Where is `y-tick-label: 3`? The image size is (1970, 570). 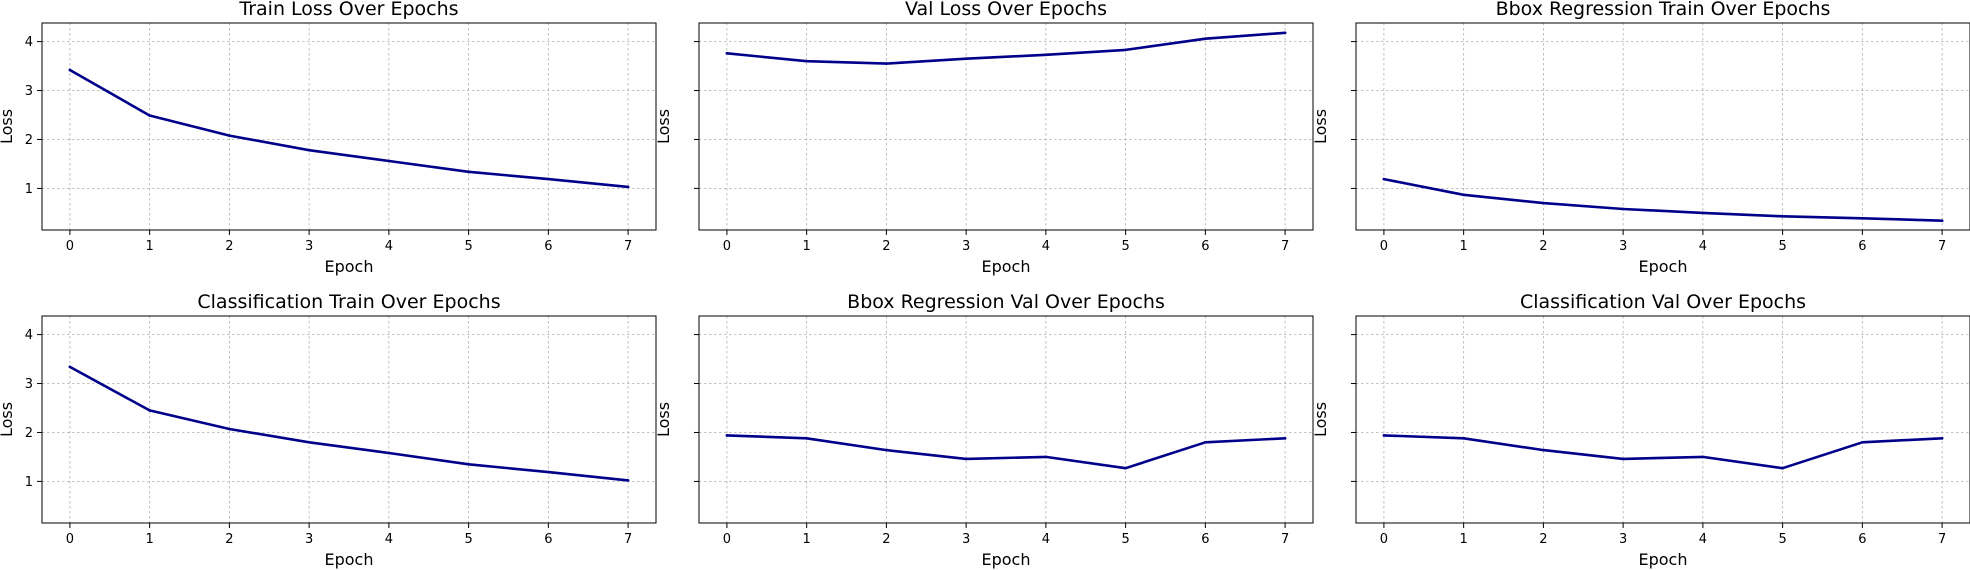 y-tick-label: 3 is located at coordinates (29, 91).